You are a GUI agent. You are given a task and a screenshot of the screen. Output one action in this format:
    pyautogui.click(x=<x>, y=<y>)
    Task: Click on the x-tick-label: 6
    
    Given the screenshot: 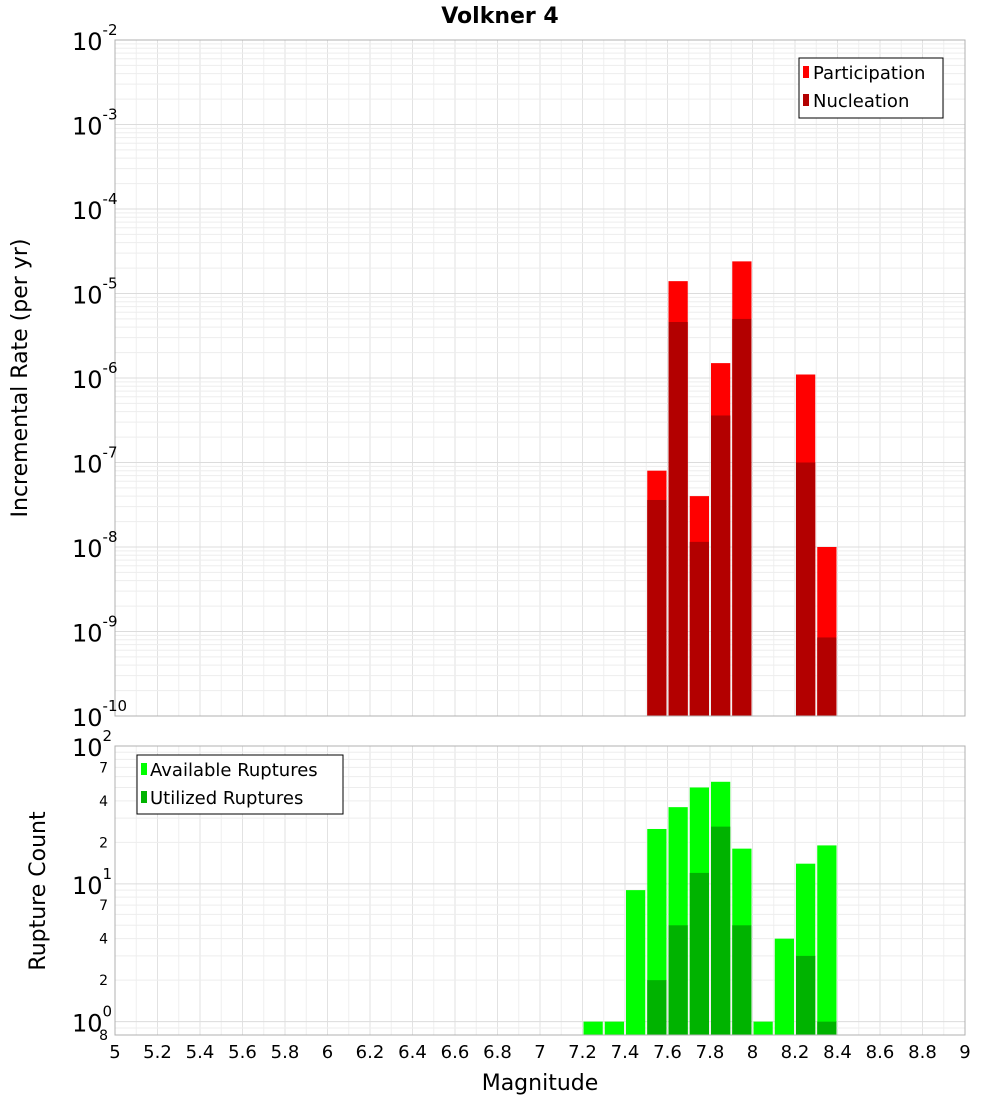 What is the action you would take?
    pyautogui.click(x=327, y=1052)
    